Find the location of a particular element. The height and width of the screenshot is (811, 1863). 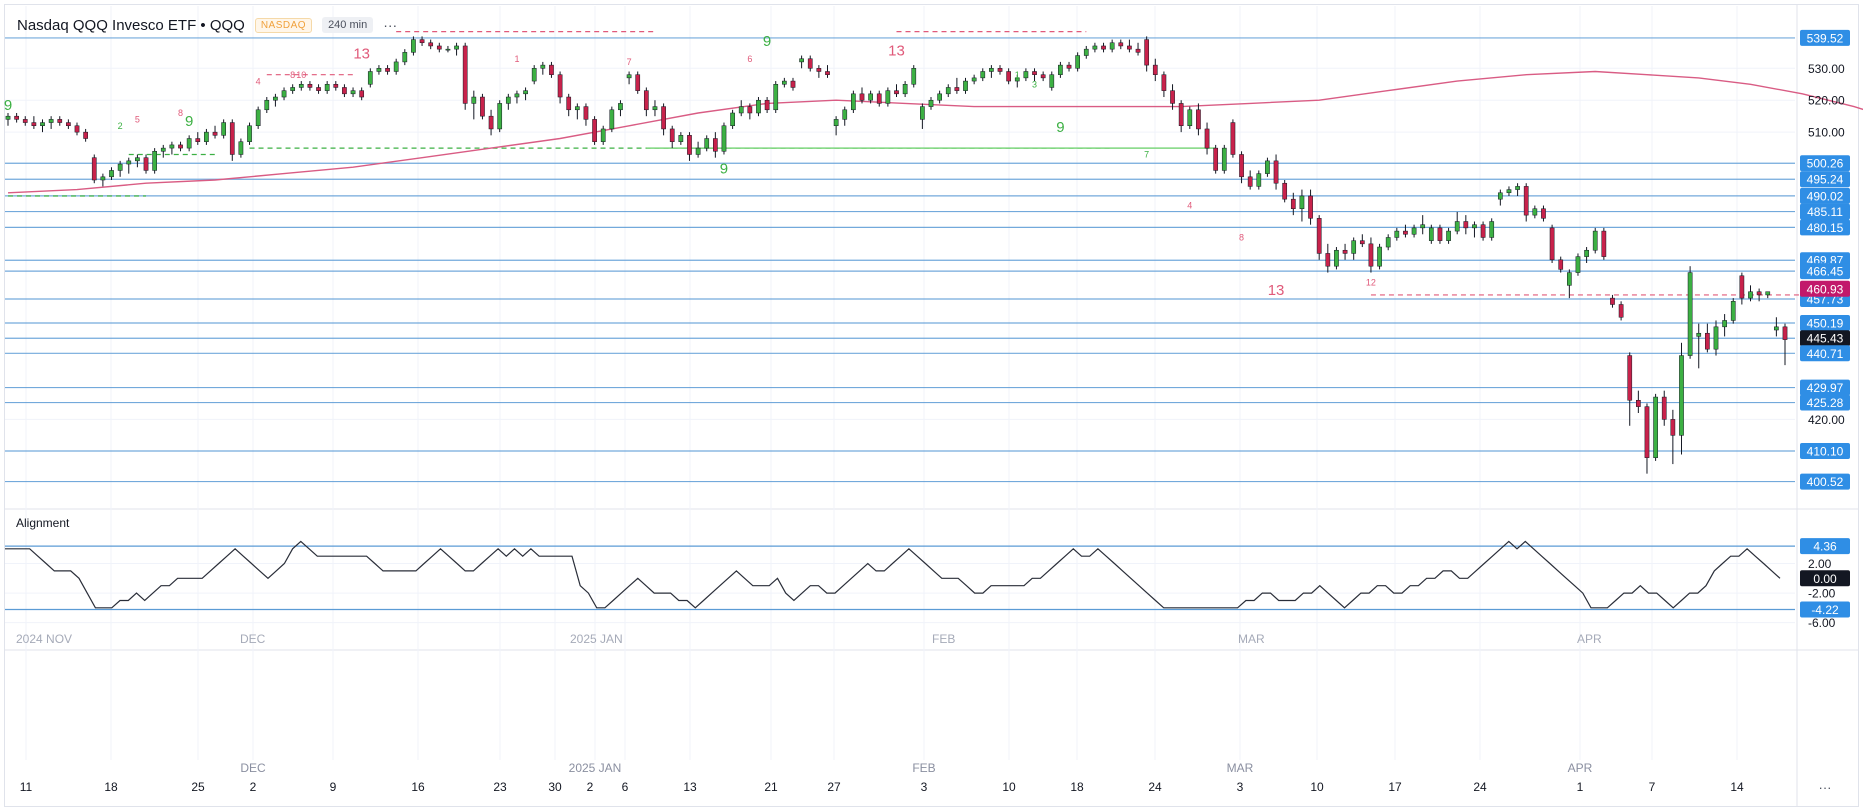

more-options-button: ··· is located at coordinates (390, 25).